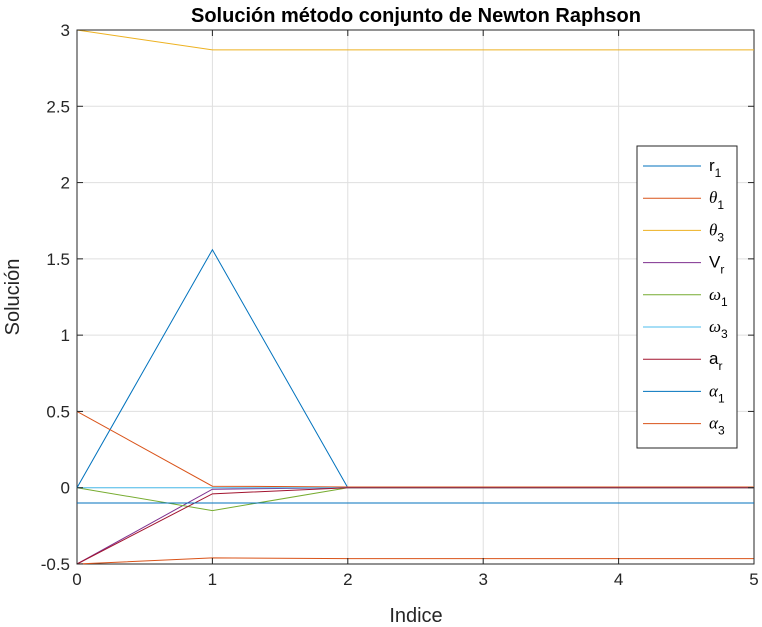 The width and height of the screenshot is (762, 627). I want to click on x-tick-label: 4, so click(618, 579).